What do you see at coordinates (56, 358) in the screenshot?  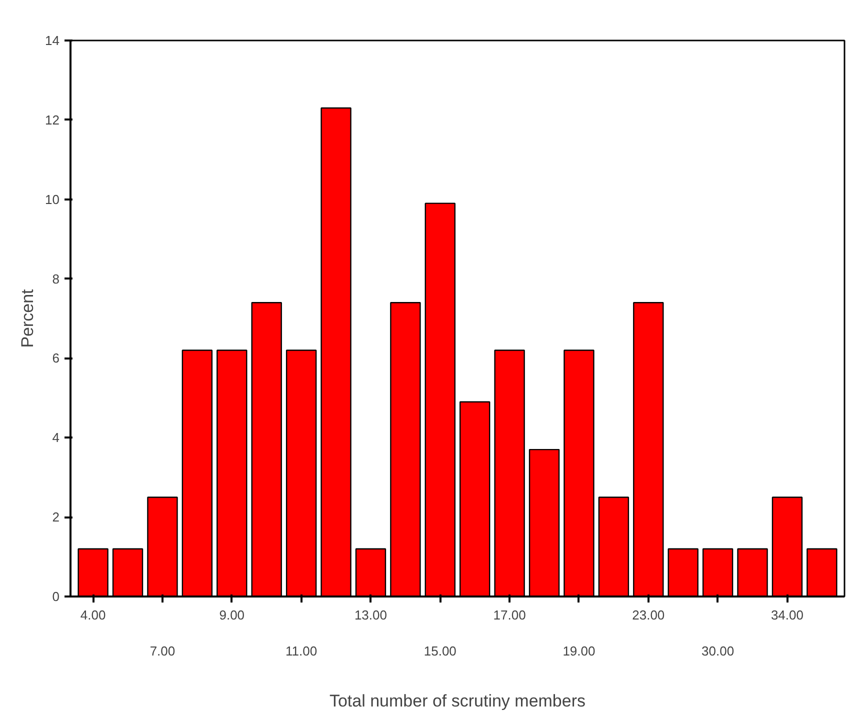 I see `y-tick-label: 6` at bounding box center [56, 358].